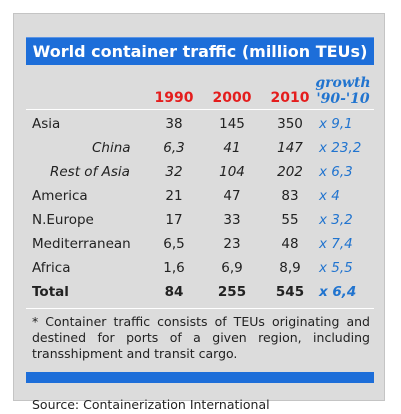 The width and height of the screenshot is (401, 414). What do you see at coordinates (232, 124) in the screenshot?
I see `value-2000: 145` at bounding box center [232, 124].